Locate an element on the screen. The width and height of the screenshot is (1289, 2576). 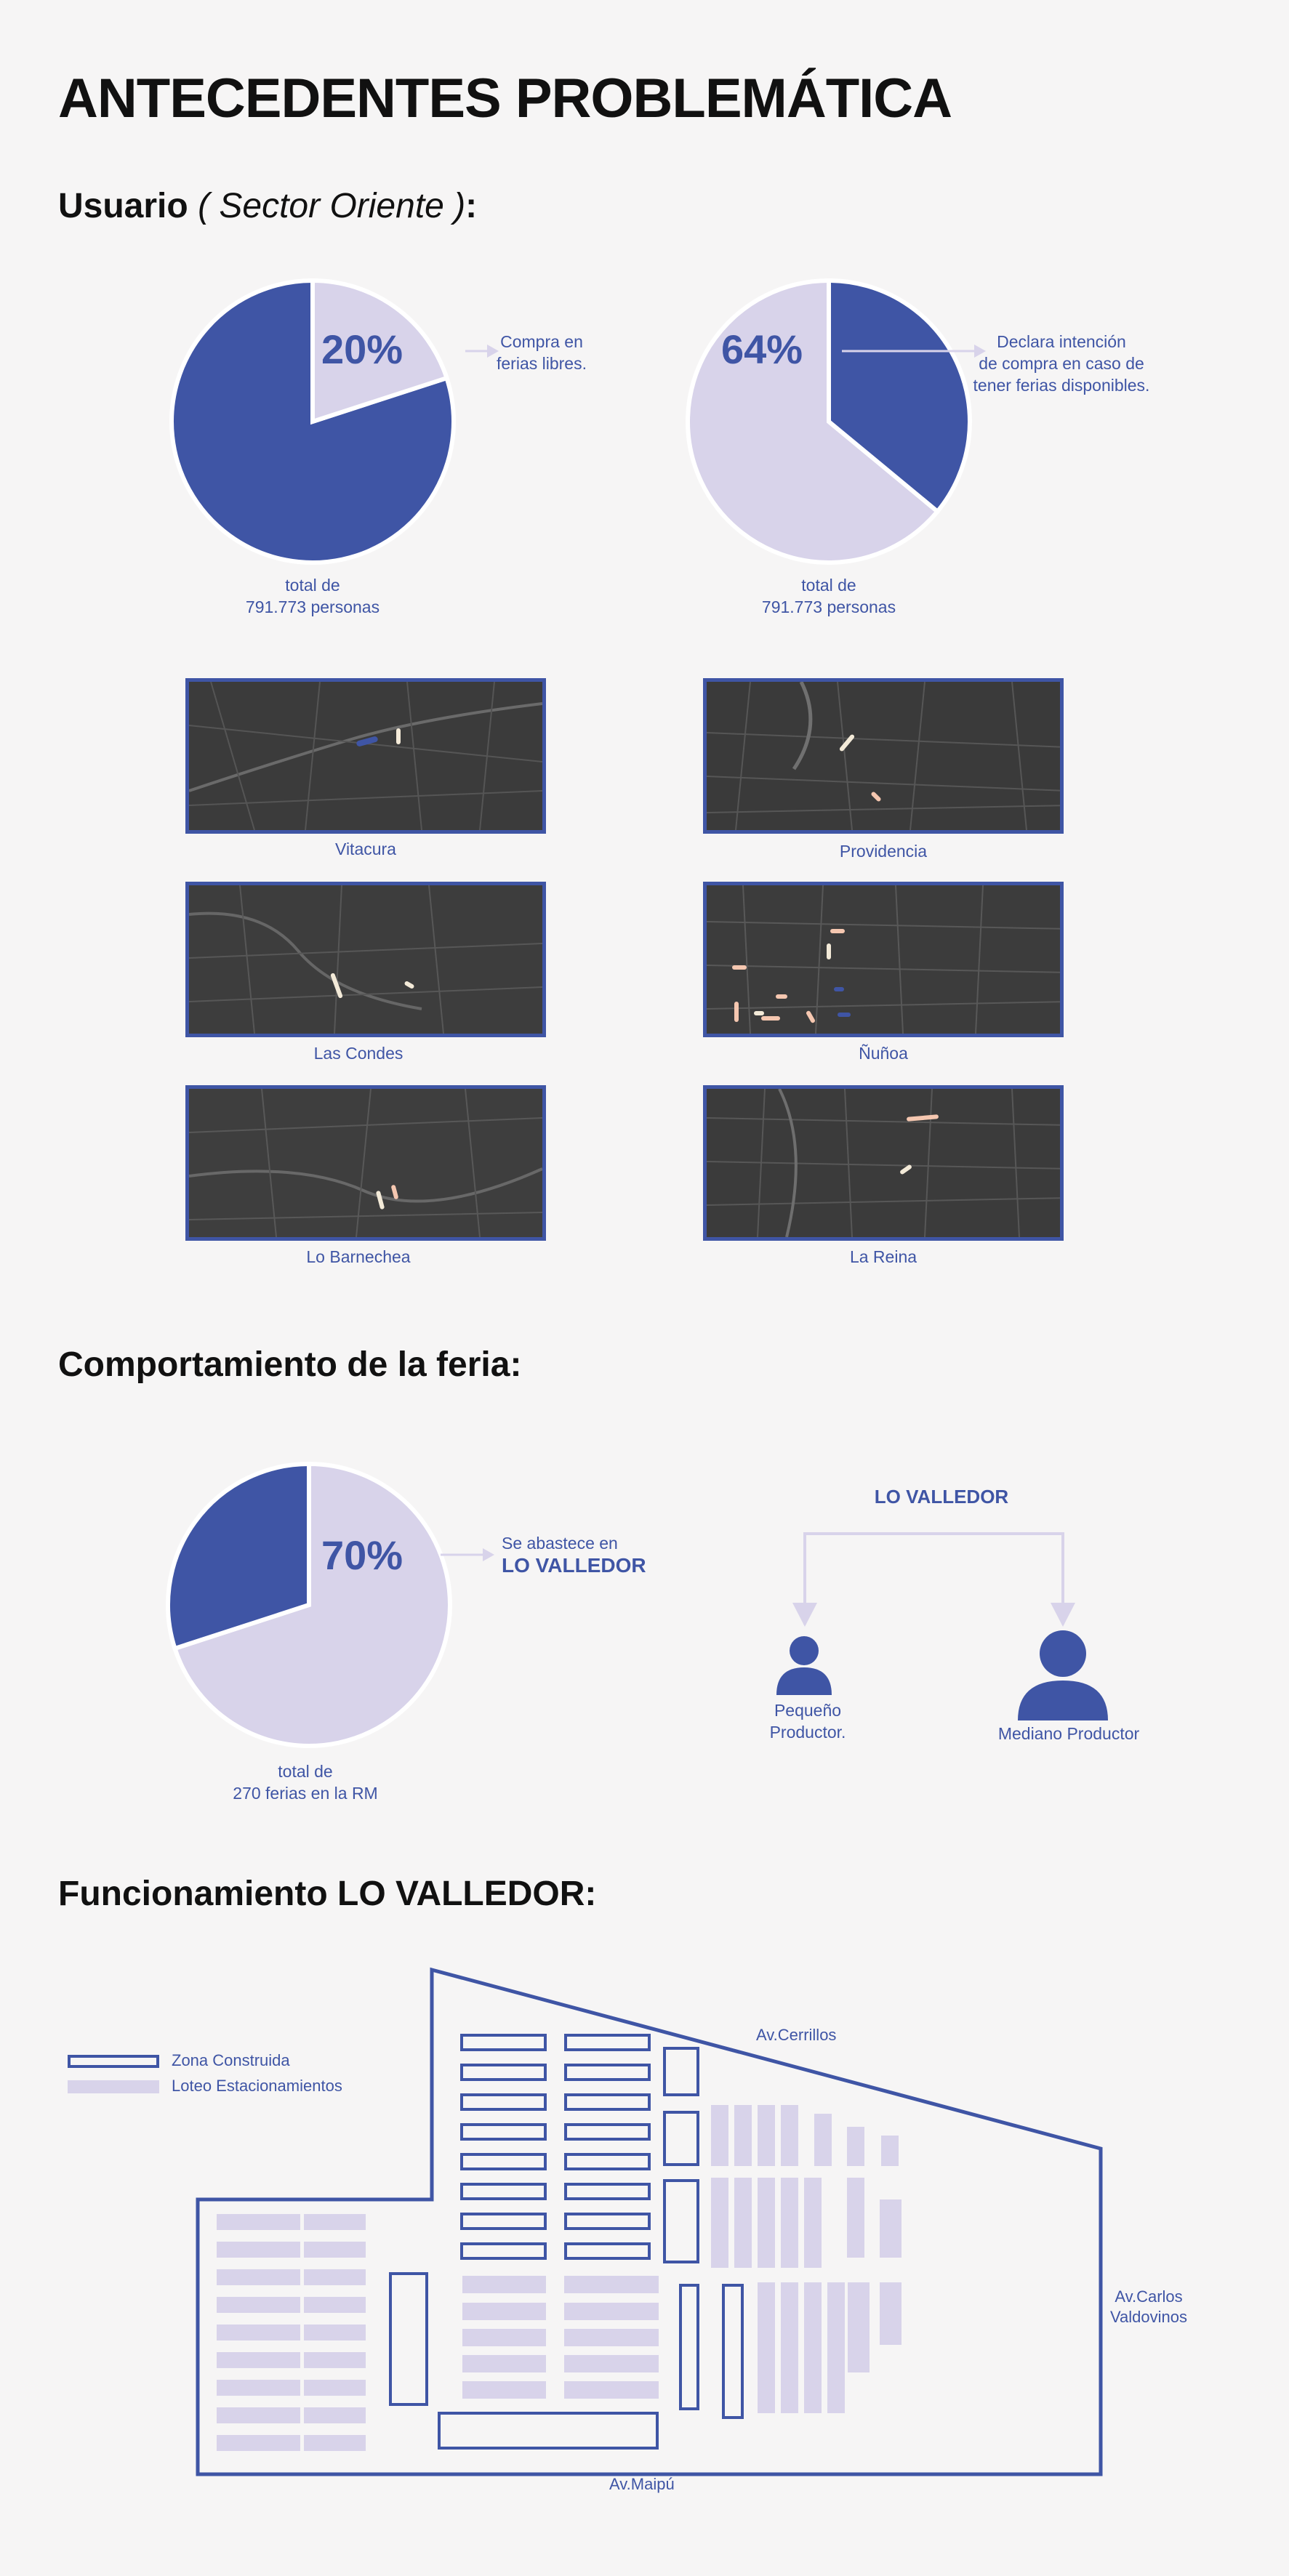
pie3-total: total de 270 ferias en la RM is located at coordinates (305, 1782).